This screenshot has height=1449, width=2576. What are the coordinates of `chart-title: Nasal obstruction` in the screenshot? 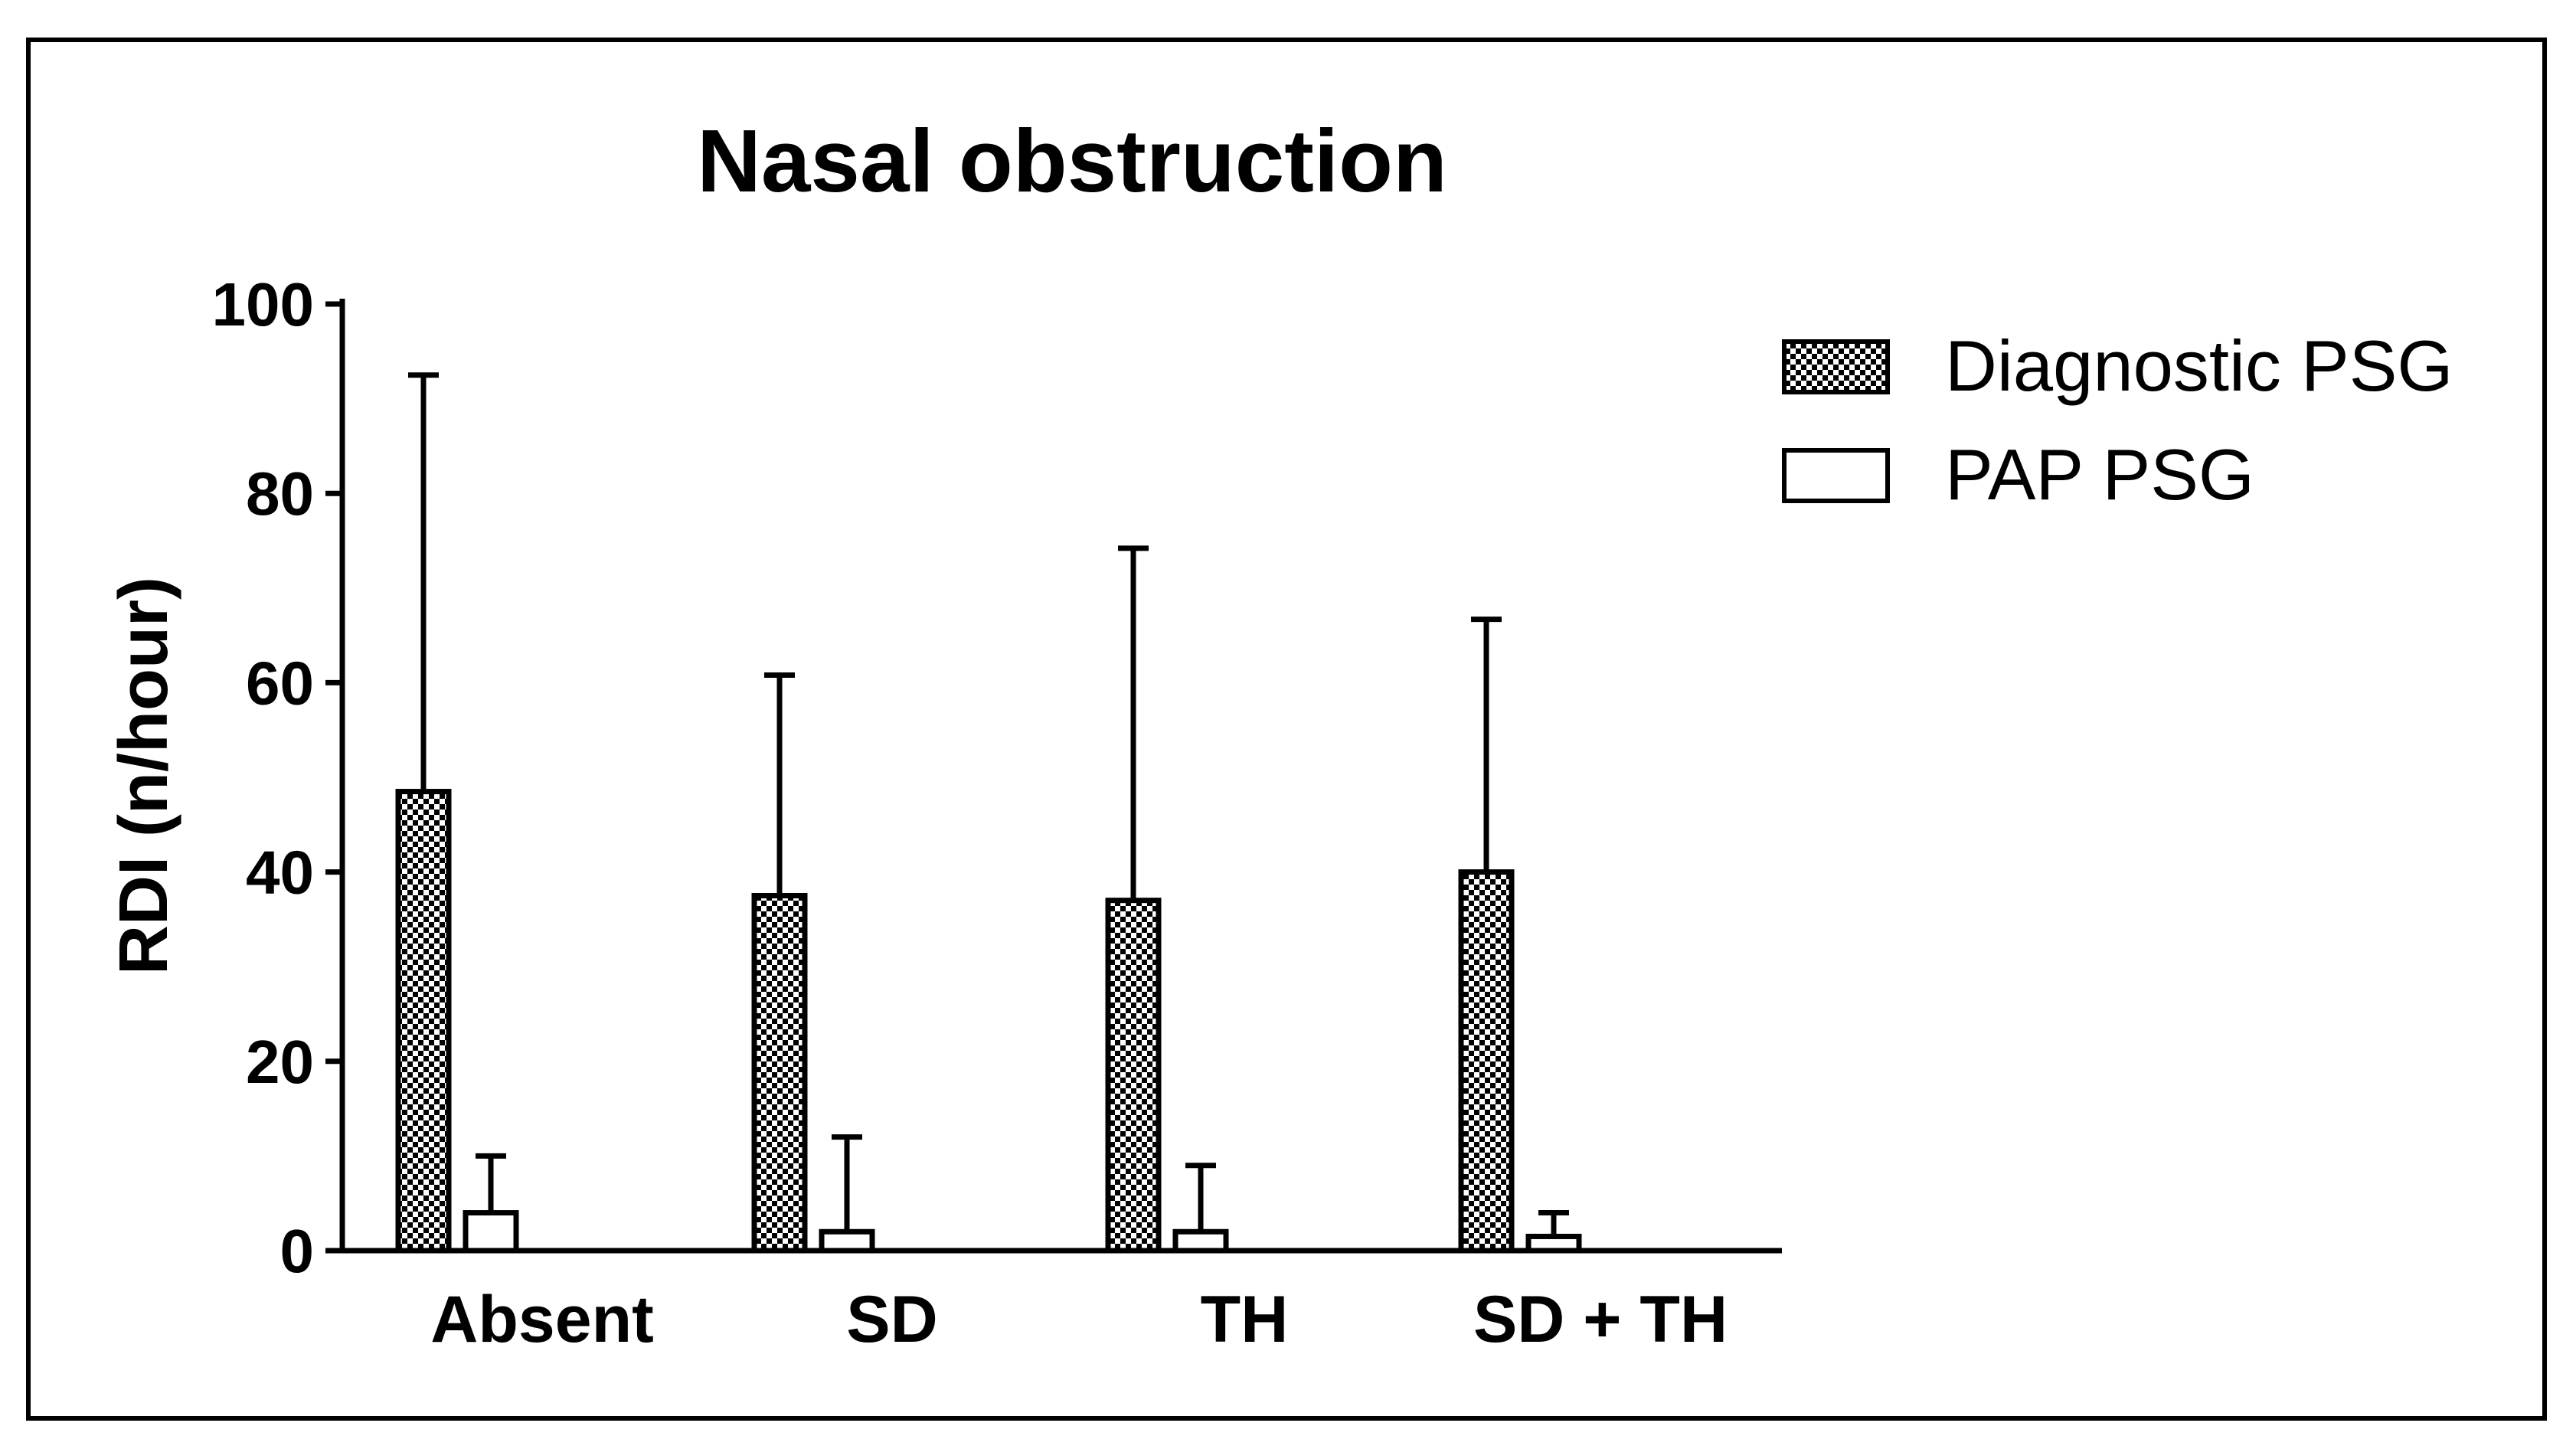 It's located at (1072, 161).